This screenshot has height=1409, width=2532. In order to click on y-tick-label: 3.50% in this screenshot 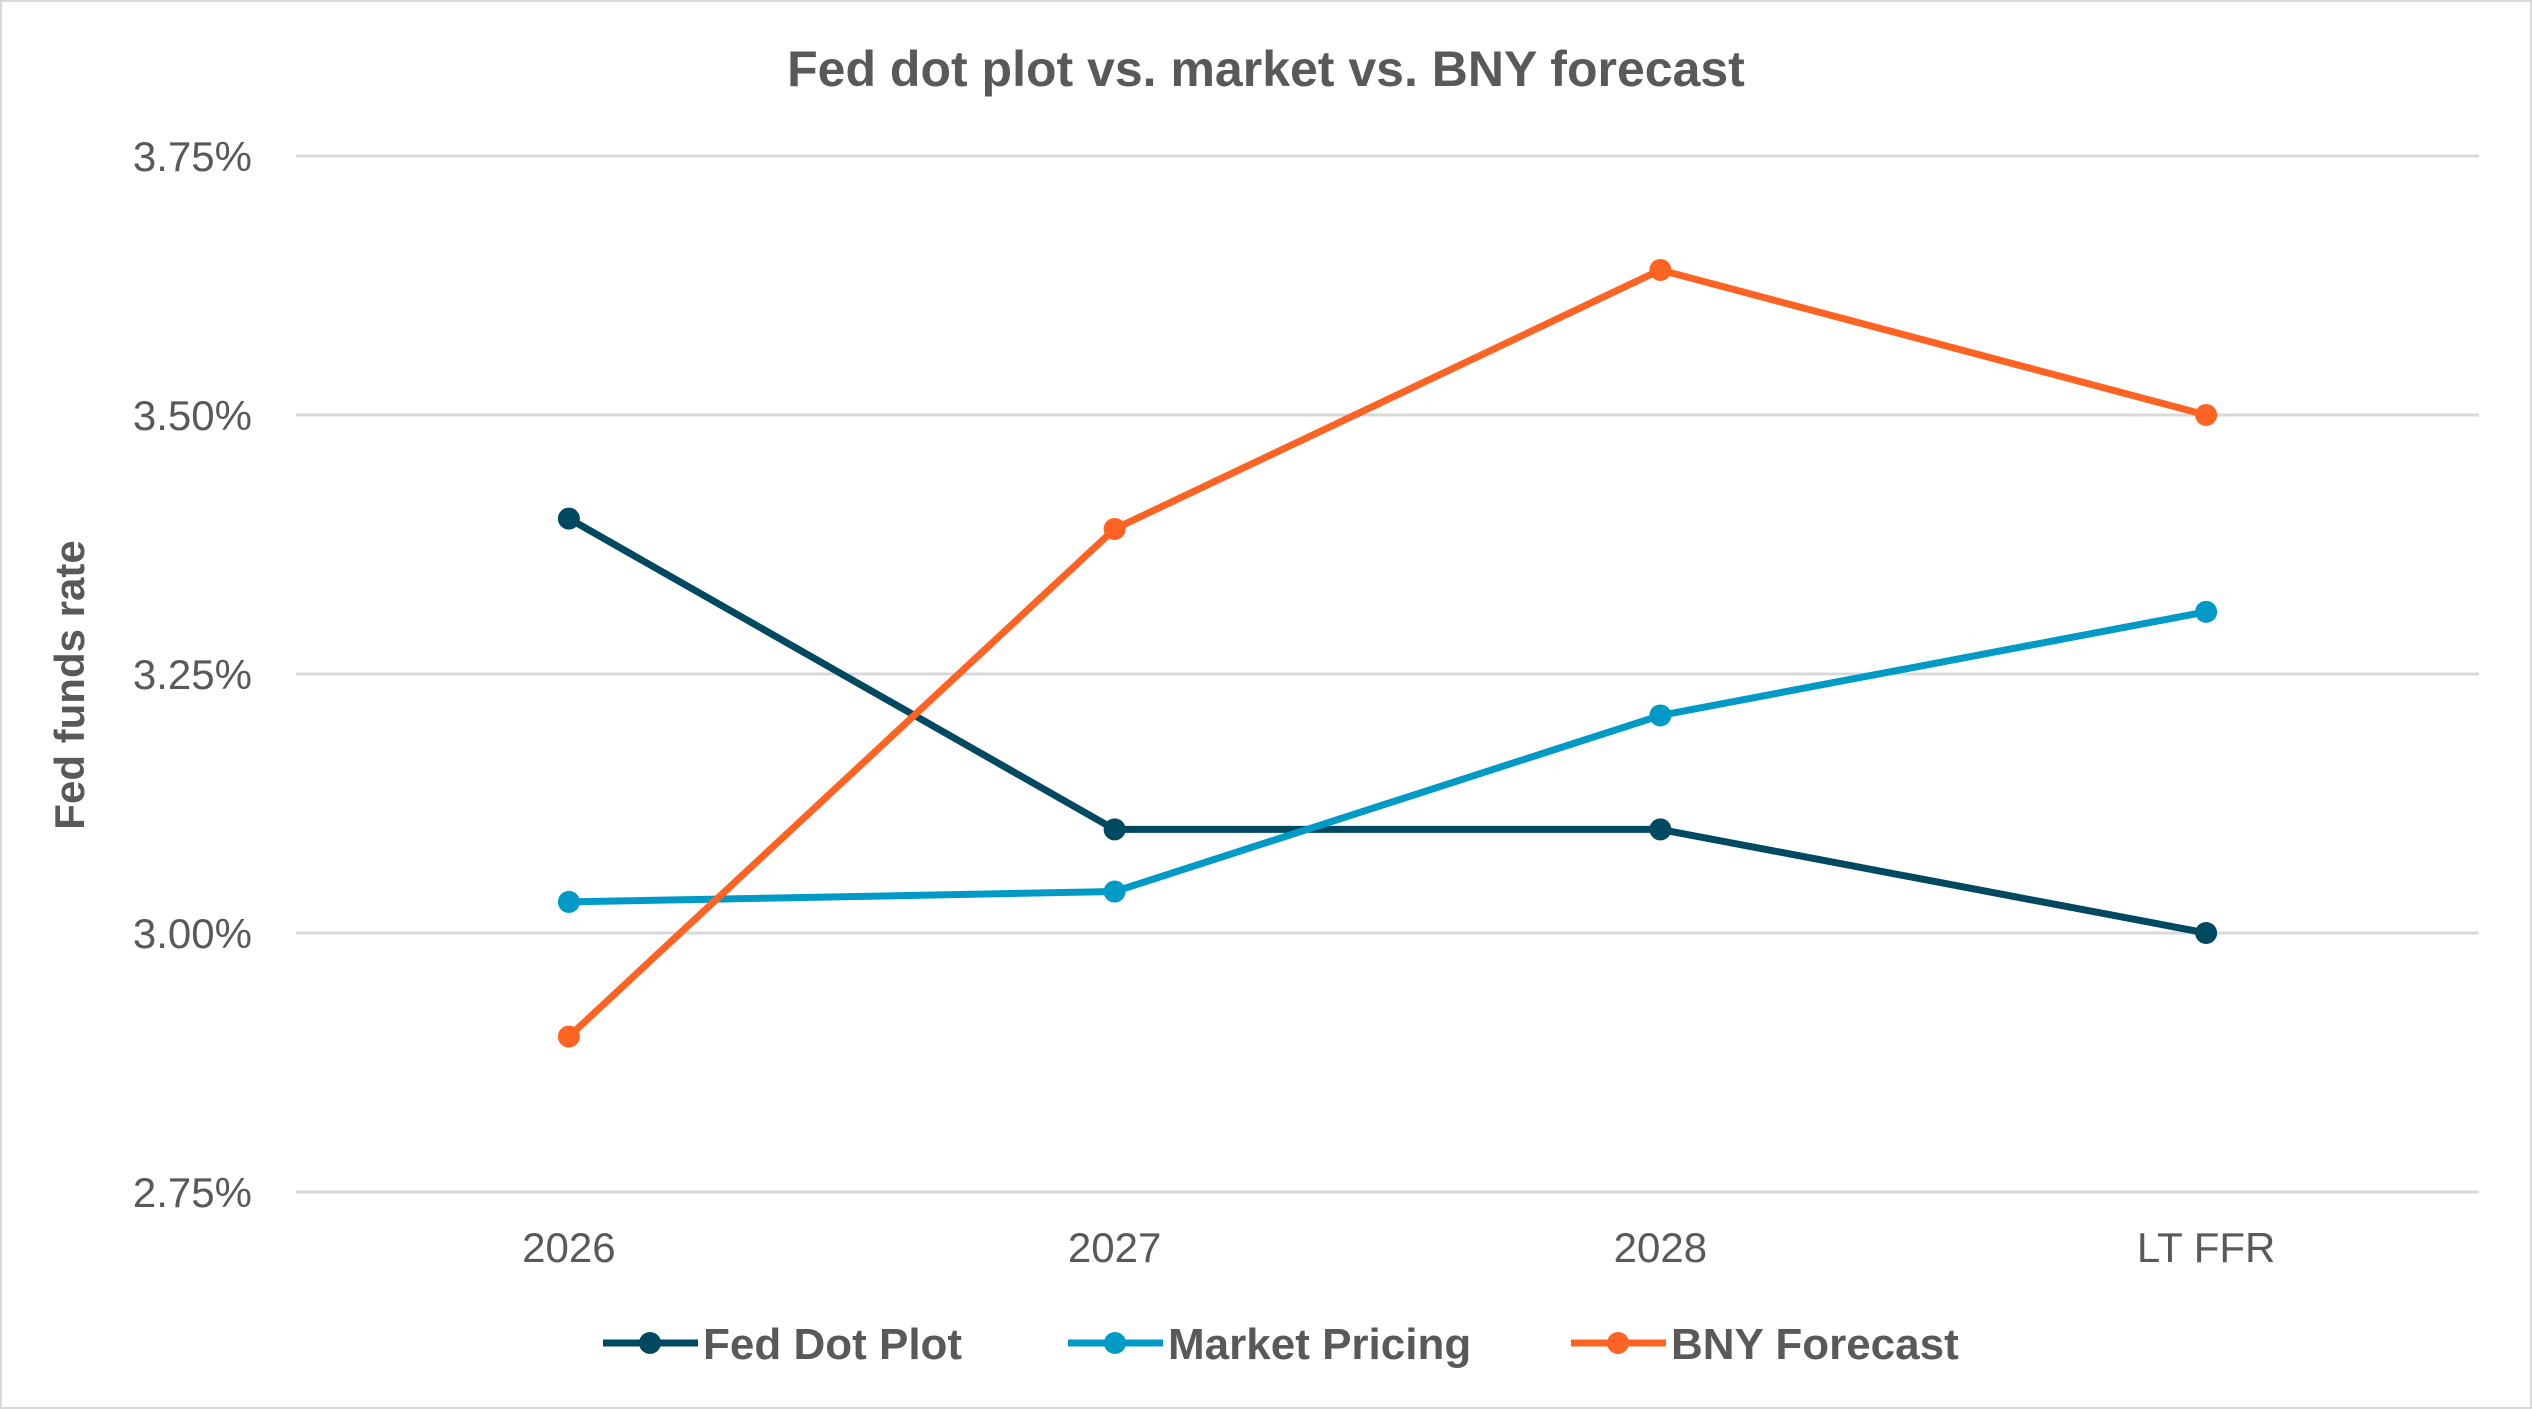, I will do `click(192, 415)`.